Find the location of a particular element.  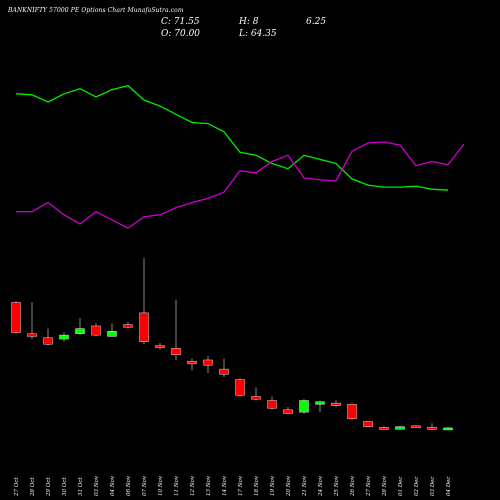

x-tick-label: 03 Nov is located at coordinates (97, 485).